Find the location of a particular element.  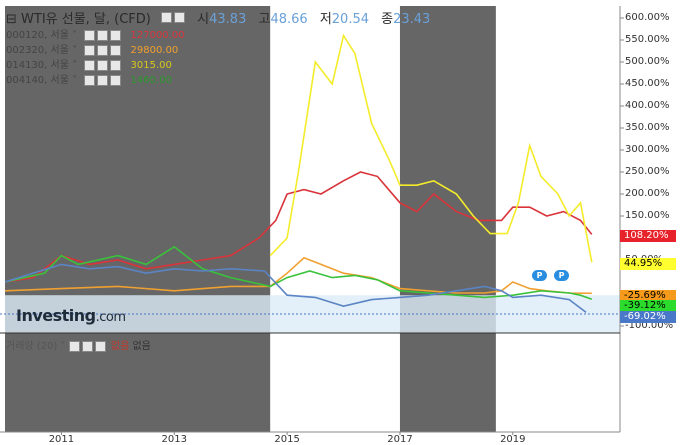

y-tick-label: 400.00% is located at coordinates (647, 105).